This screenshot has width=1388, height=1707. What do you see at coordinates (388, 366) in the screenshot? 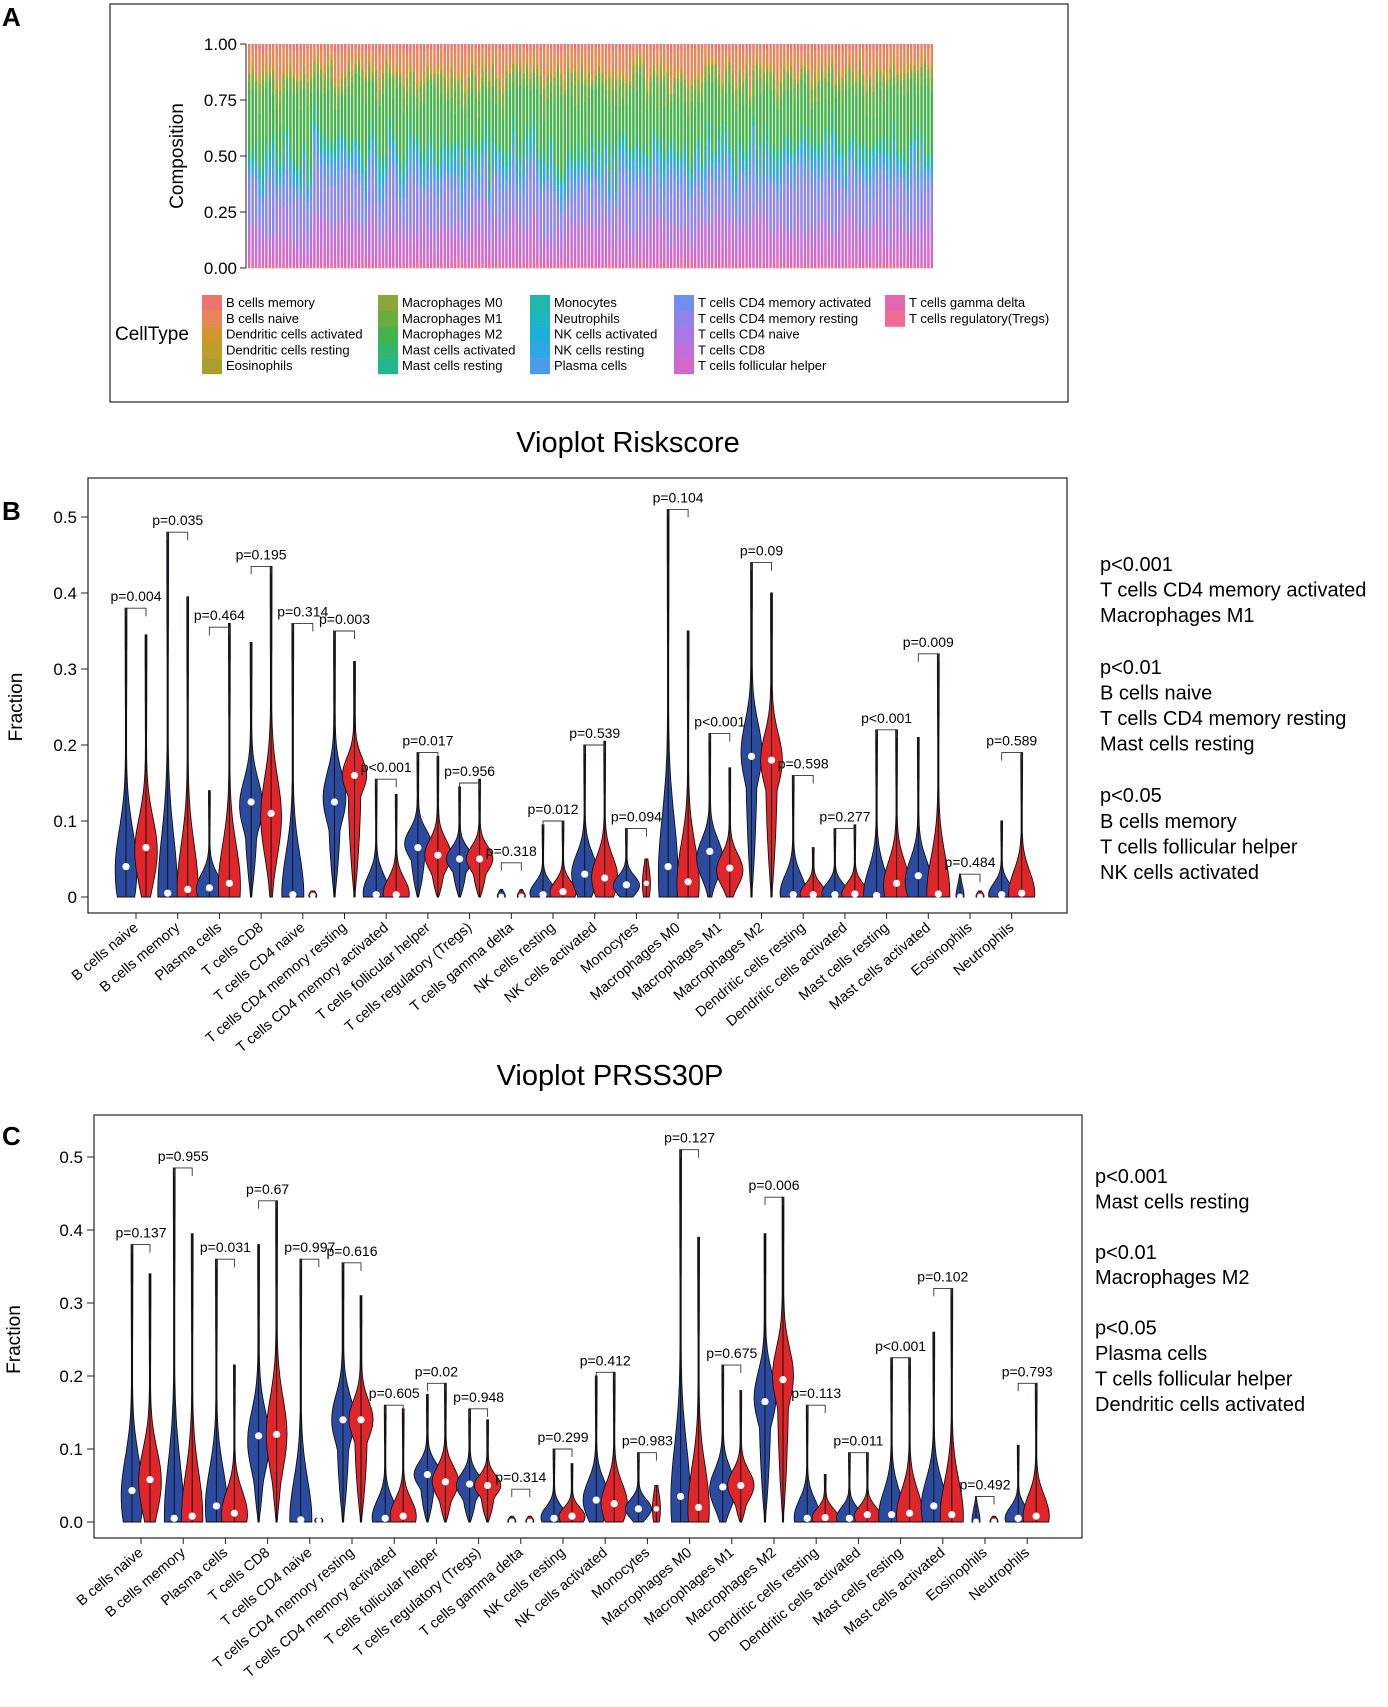
I see `legend-swatch` at bounding box center [388, 366].